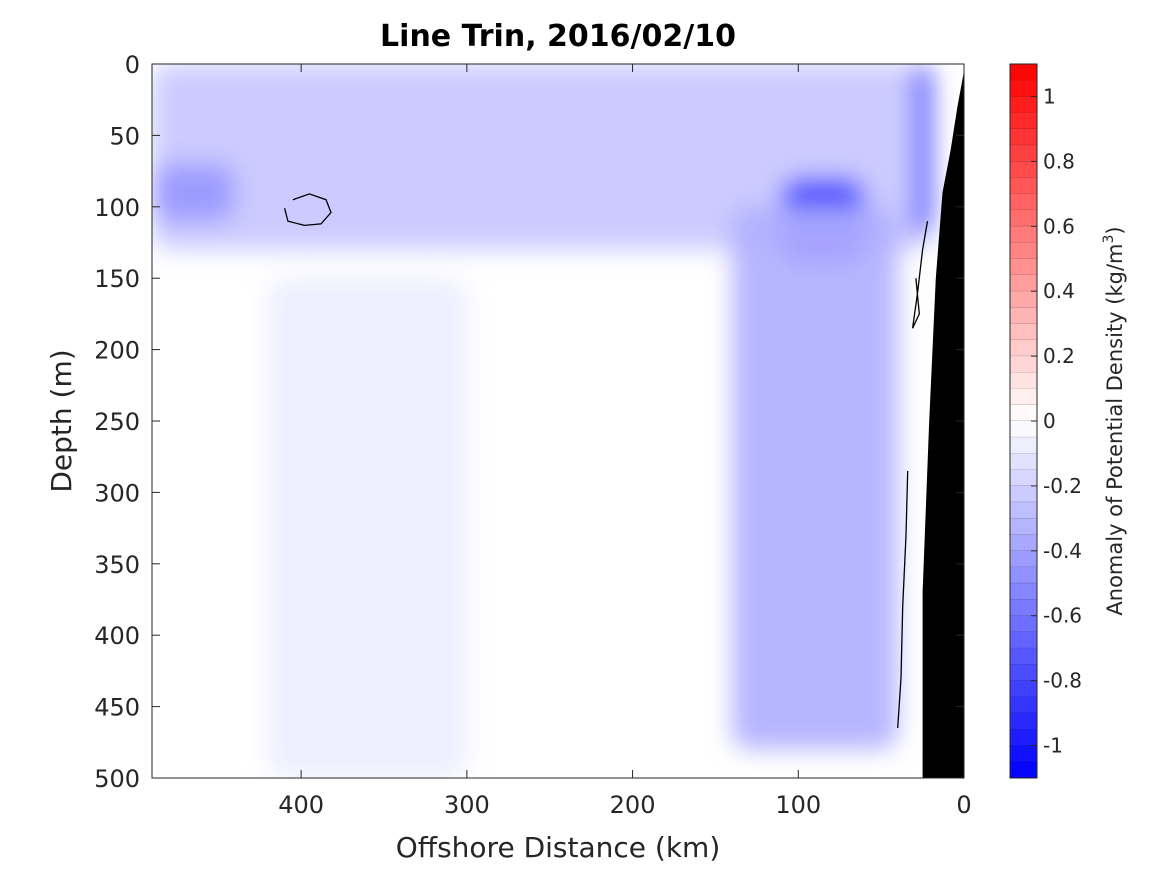  Describe the element at coordinates (1109, 239) in the screenshot. I see `colorbar-label-superscript: 3` at that location.